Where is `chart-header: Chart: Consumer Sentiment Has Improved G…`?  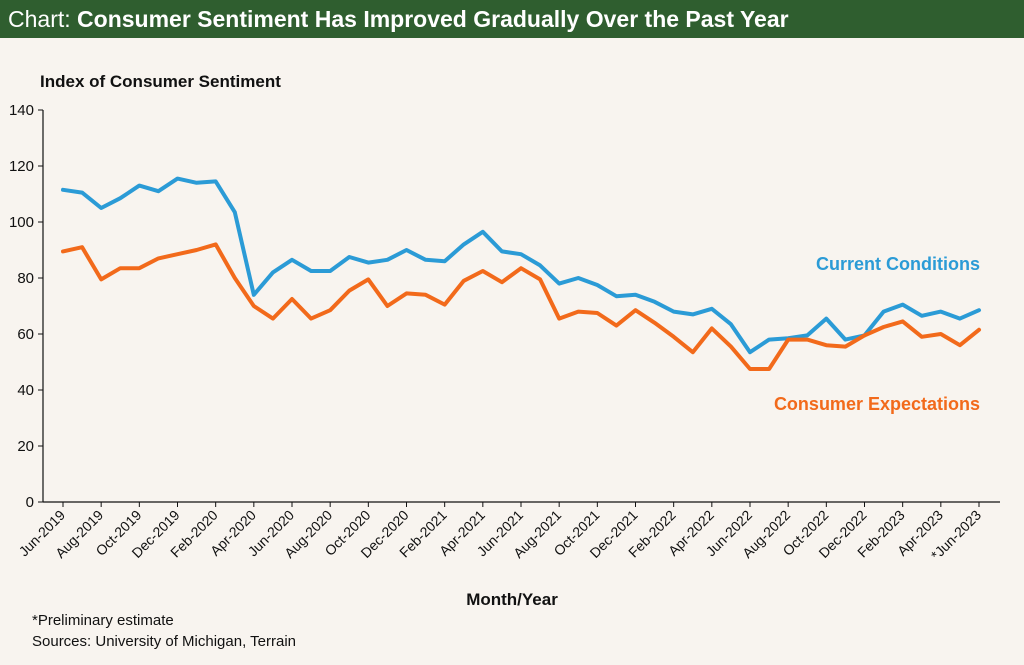
chart-header: Chart: Consumer Sentiment Has Improved G… is located at coordinates (512, 19).